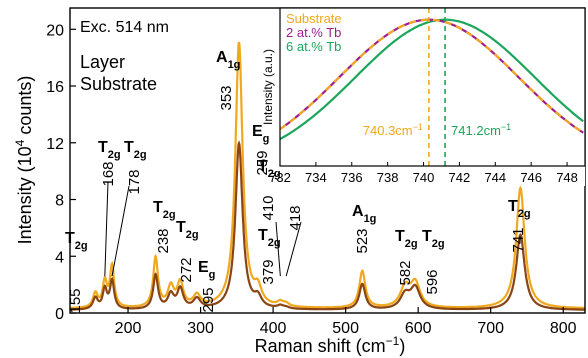 The height and width of the screenshot is (358, 588). Describe the element at coordinates (388, 177) in the screenshot. I see `inset-x-tick-label: 738` at that location.